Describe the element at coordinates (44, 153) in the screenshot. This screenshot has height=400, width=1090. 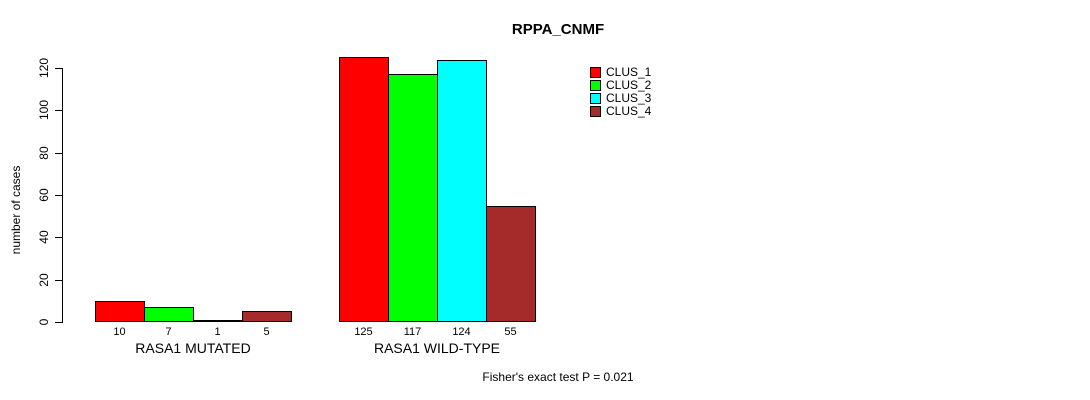
I see `y-tick-label: 80` at that location.